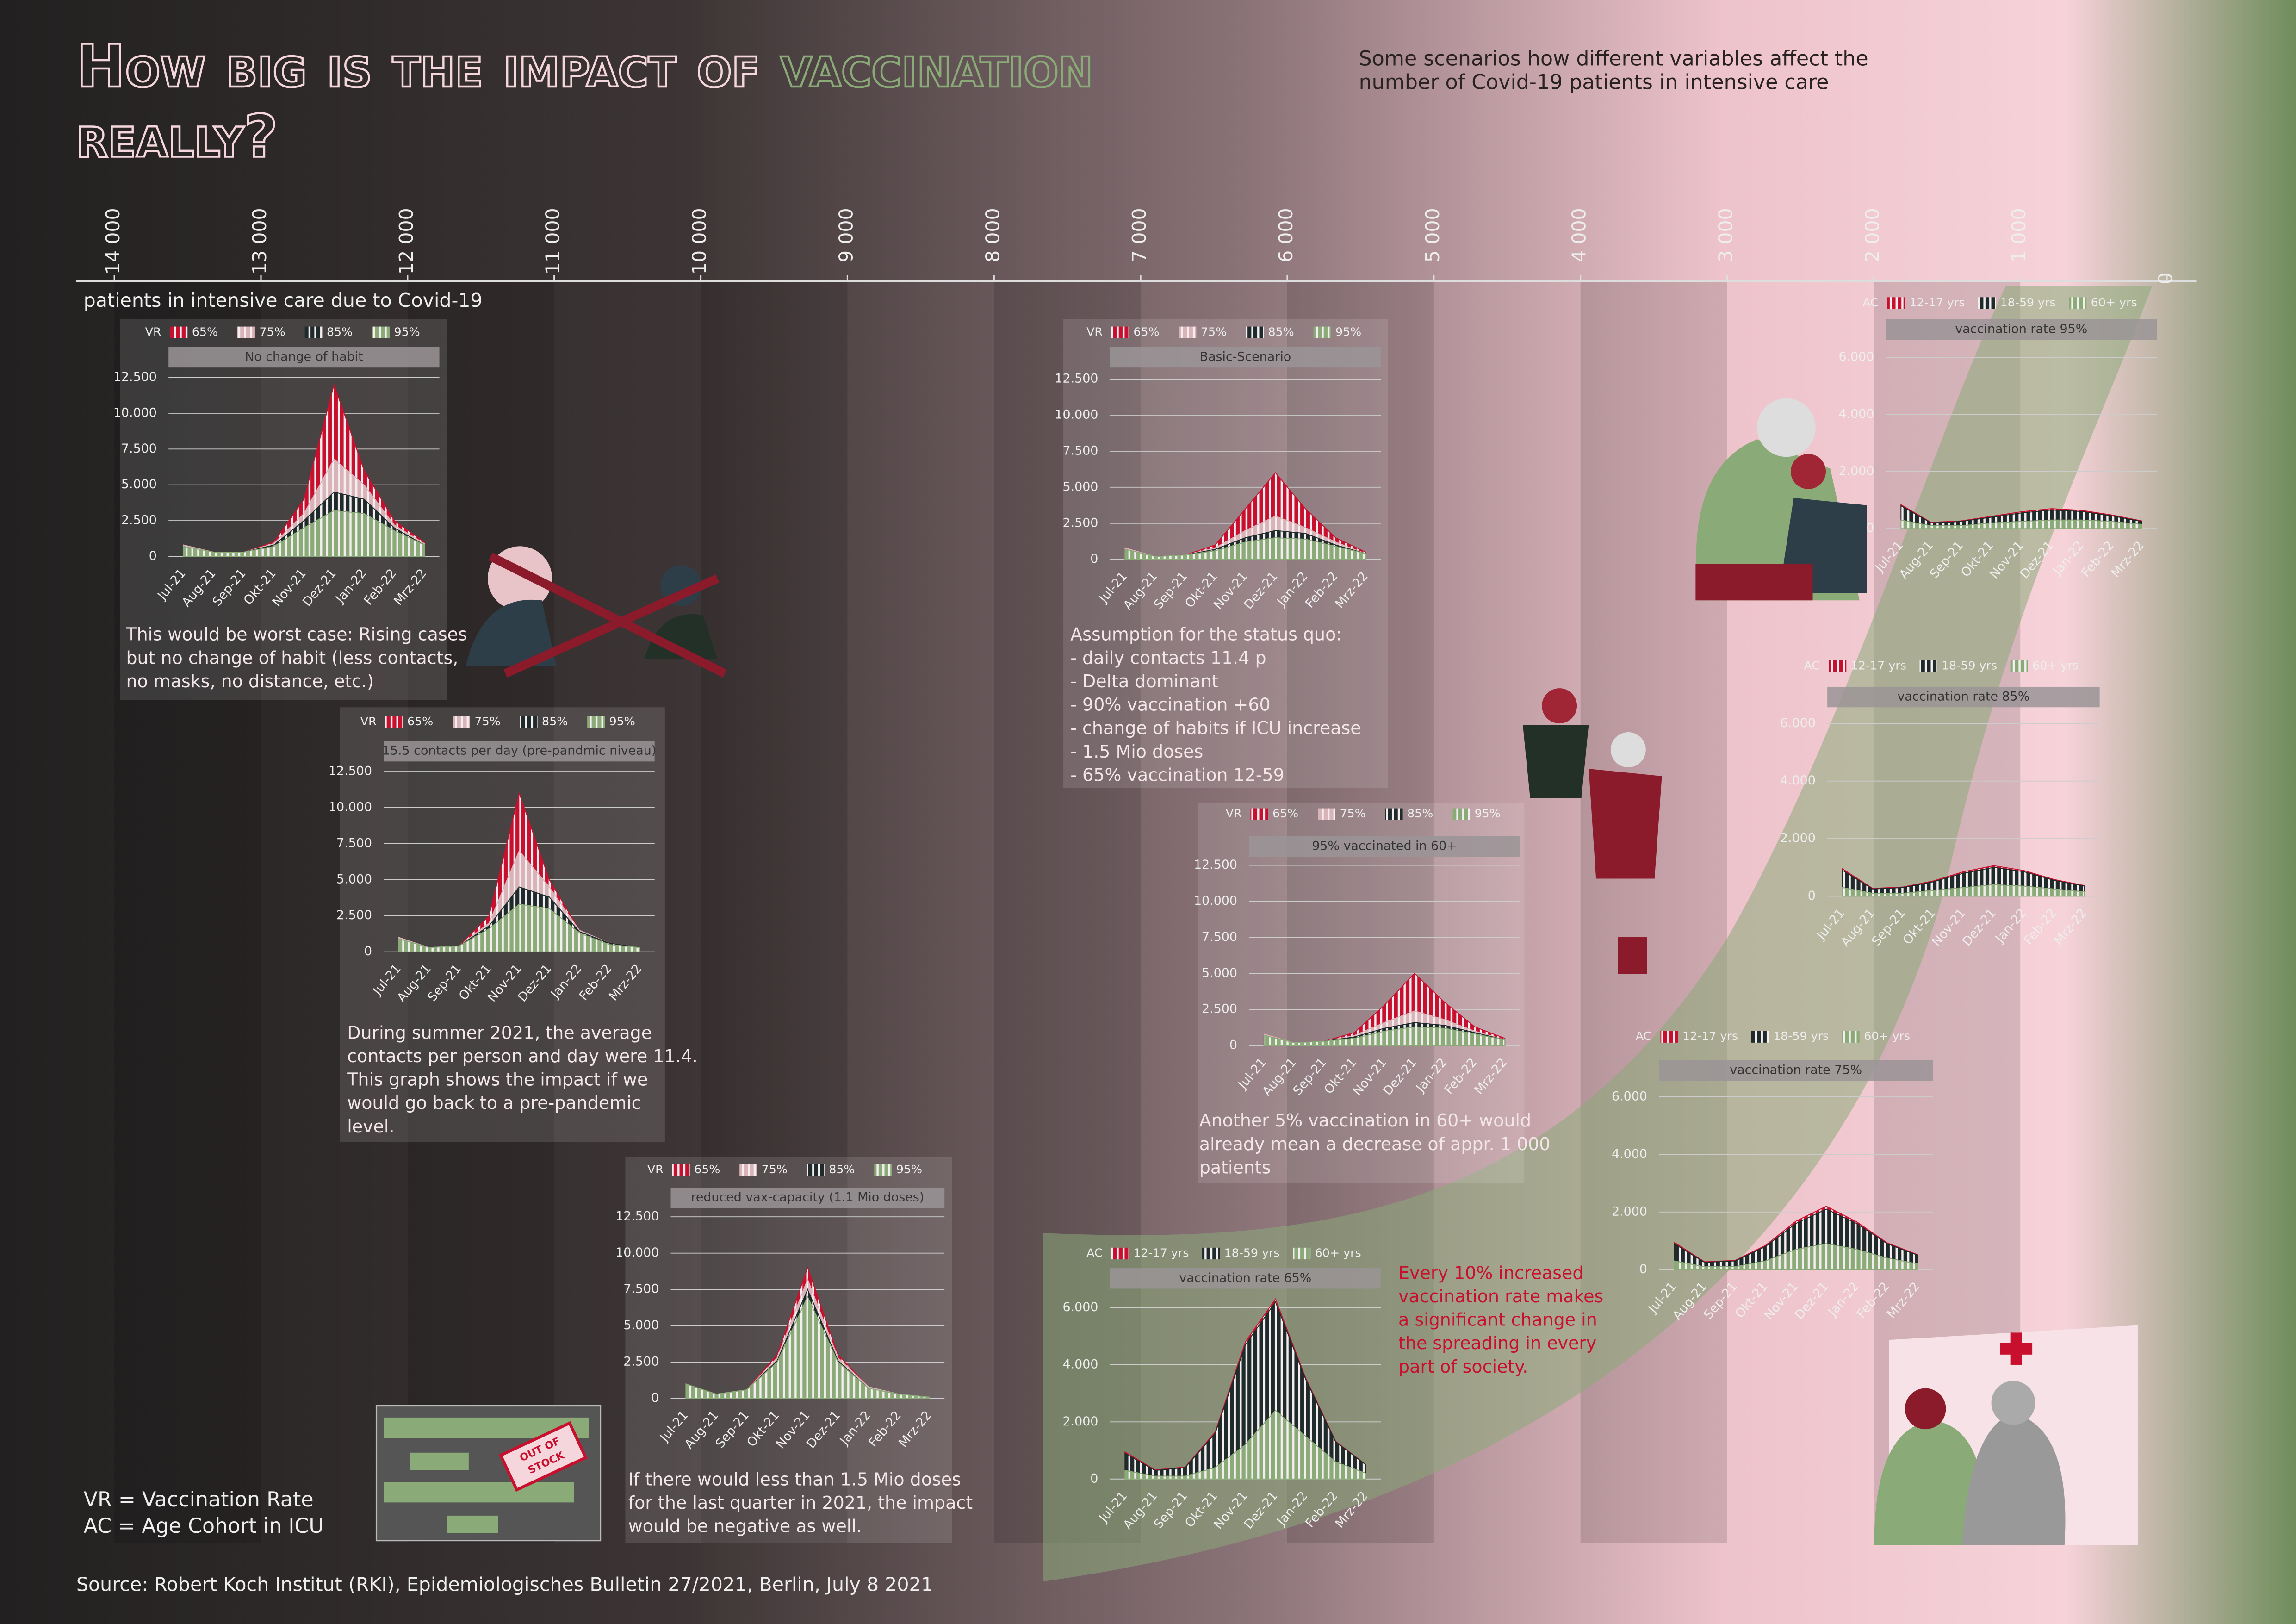 This screenshot has width=2296, height=1624. What do you see at coordinates (1144, 681) in the screenshot?
I see `caption: - Delta dominant` at bounding box center [1144, 681].